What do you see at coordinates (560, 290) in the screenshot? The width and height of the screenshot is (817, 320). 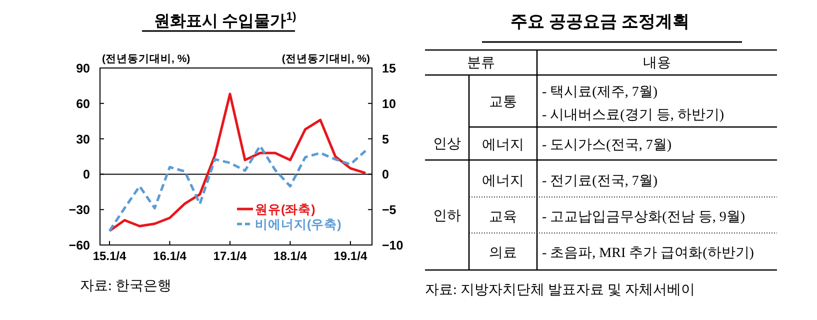 I see `text: 자료: 지방자치단체 발표자료 및 자체서베이` at bounding box center [560, 290].